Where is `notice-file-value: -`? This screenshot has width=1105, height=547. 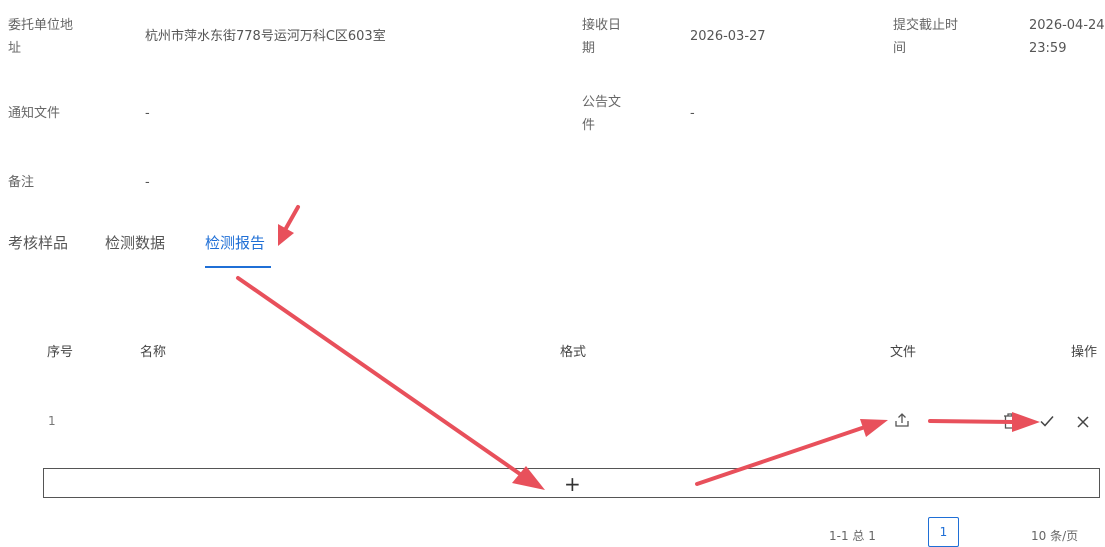
notice-file-value: - is located at coordinates (147, 113).